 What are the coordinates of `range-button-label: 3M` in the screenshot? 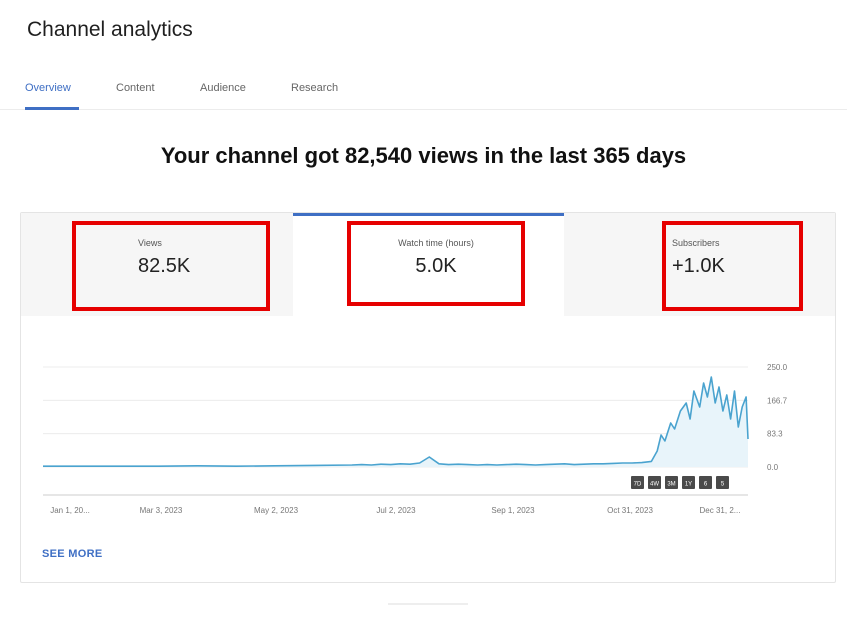 It's located at (671, 485).